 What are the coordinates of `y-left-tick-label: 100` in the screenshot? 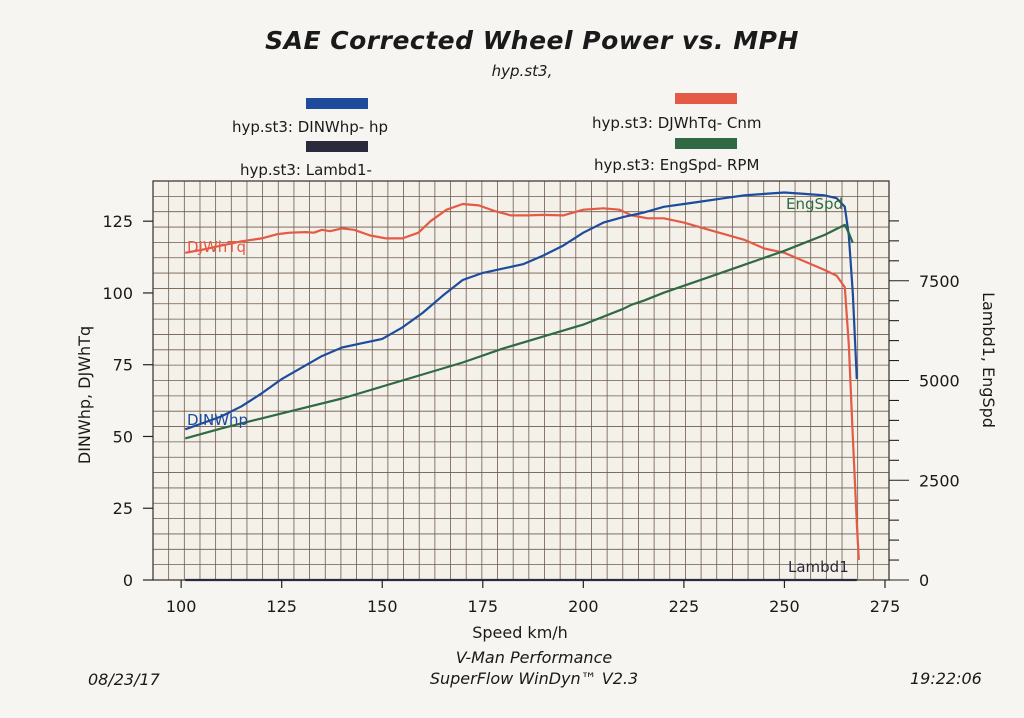 It's located at (117, 293).